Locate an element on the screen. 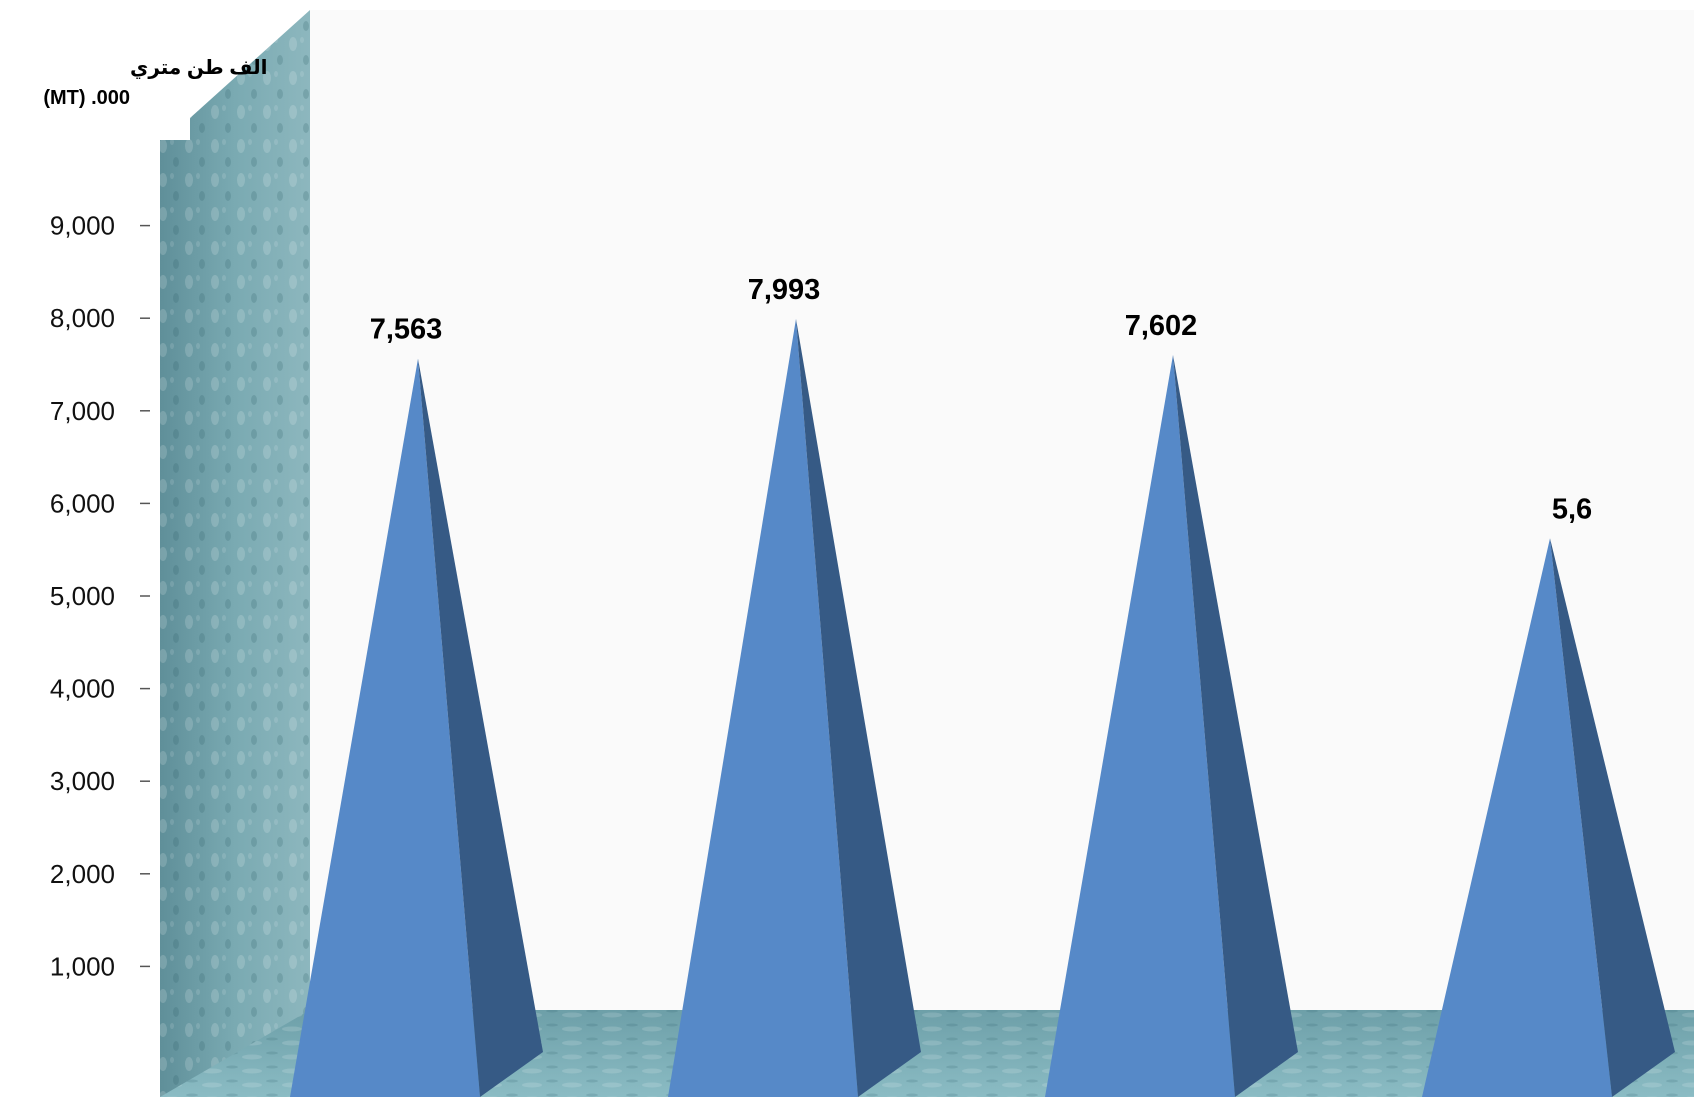  pyramid-bar: 5,6 is located at coordinates (1548, 795).